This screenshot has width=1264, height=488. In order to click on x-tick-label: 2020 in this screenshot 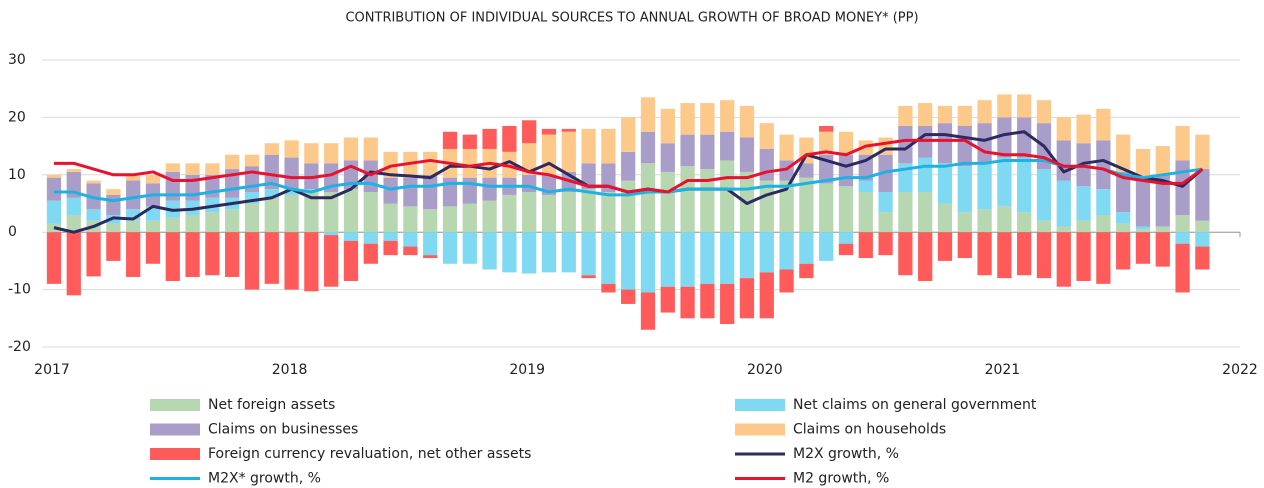, I will do `click(765, 370)`.